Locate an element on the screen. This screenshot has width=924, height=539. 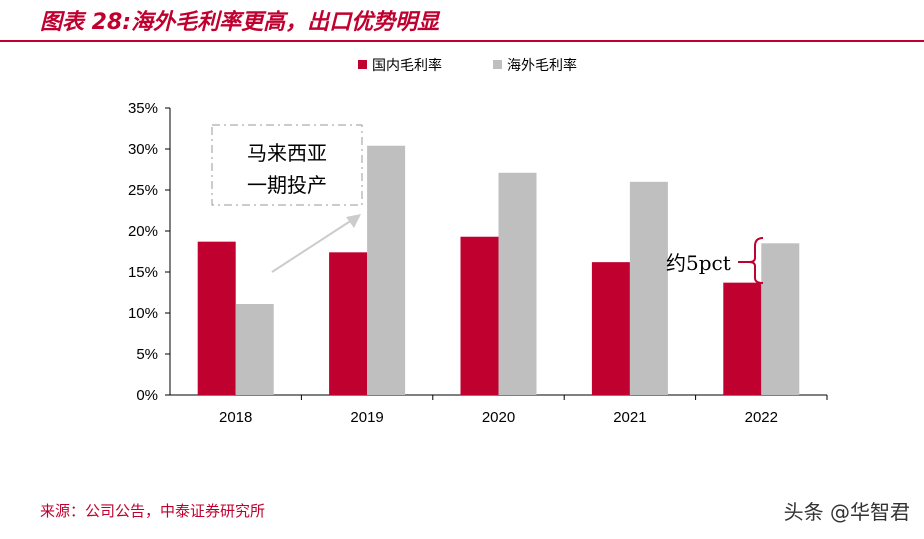
annotation-text: 一期投产 is located at coordinates (287, 185).